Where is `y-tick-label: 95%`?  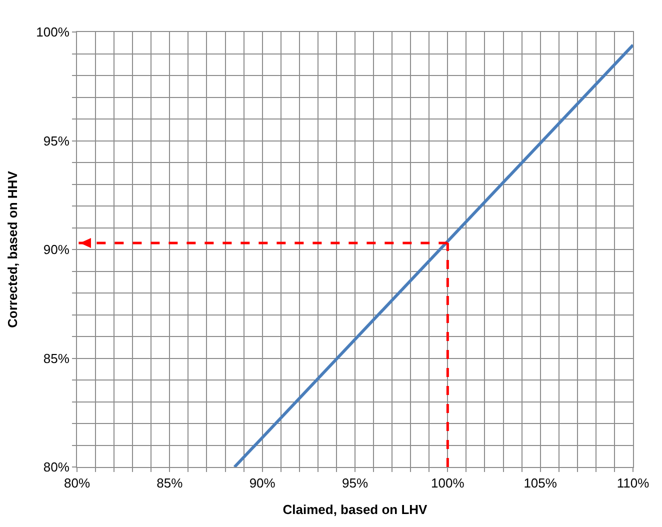 y-tick-label: 95% is located at coordinates (56, 140).